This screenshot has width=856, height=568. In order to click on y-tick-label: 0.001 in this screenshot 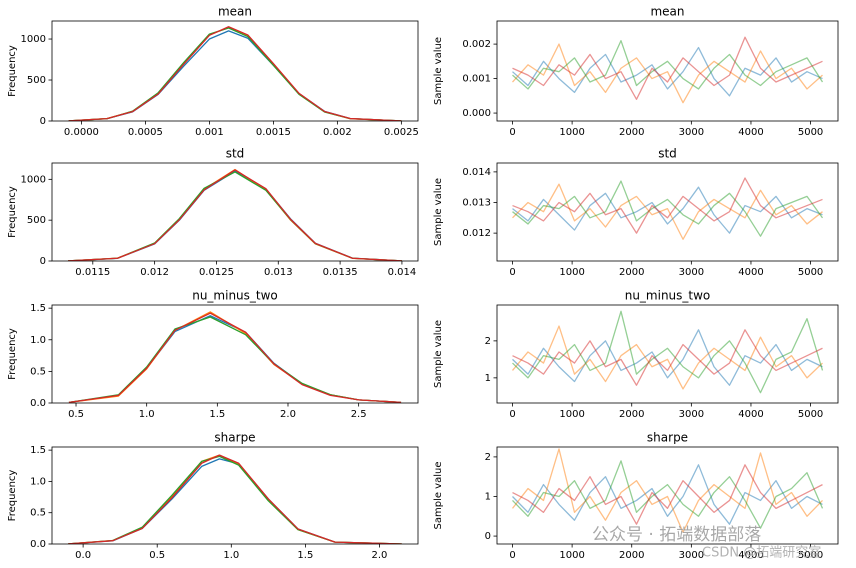, I will do `click(476, 79)`.